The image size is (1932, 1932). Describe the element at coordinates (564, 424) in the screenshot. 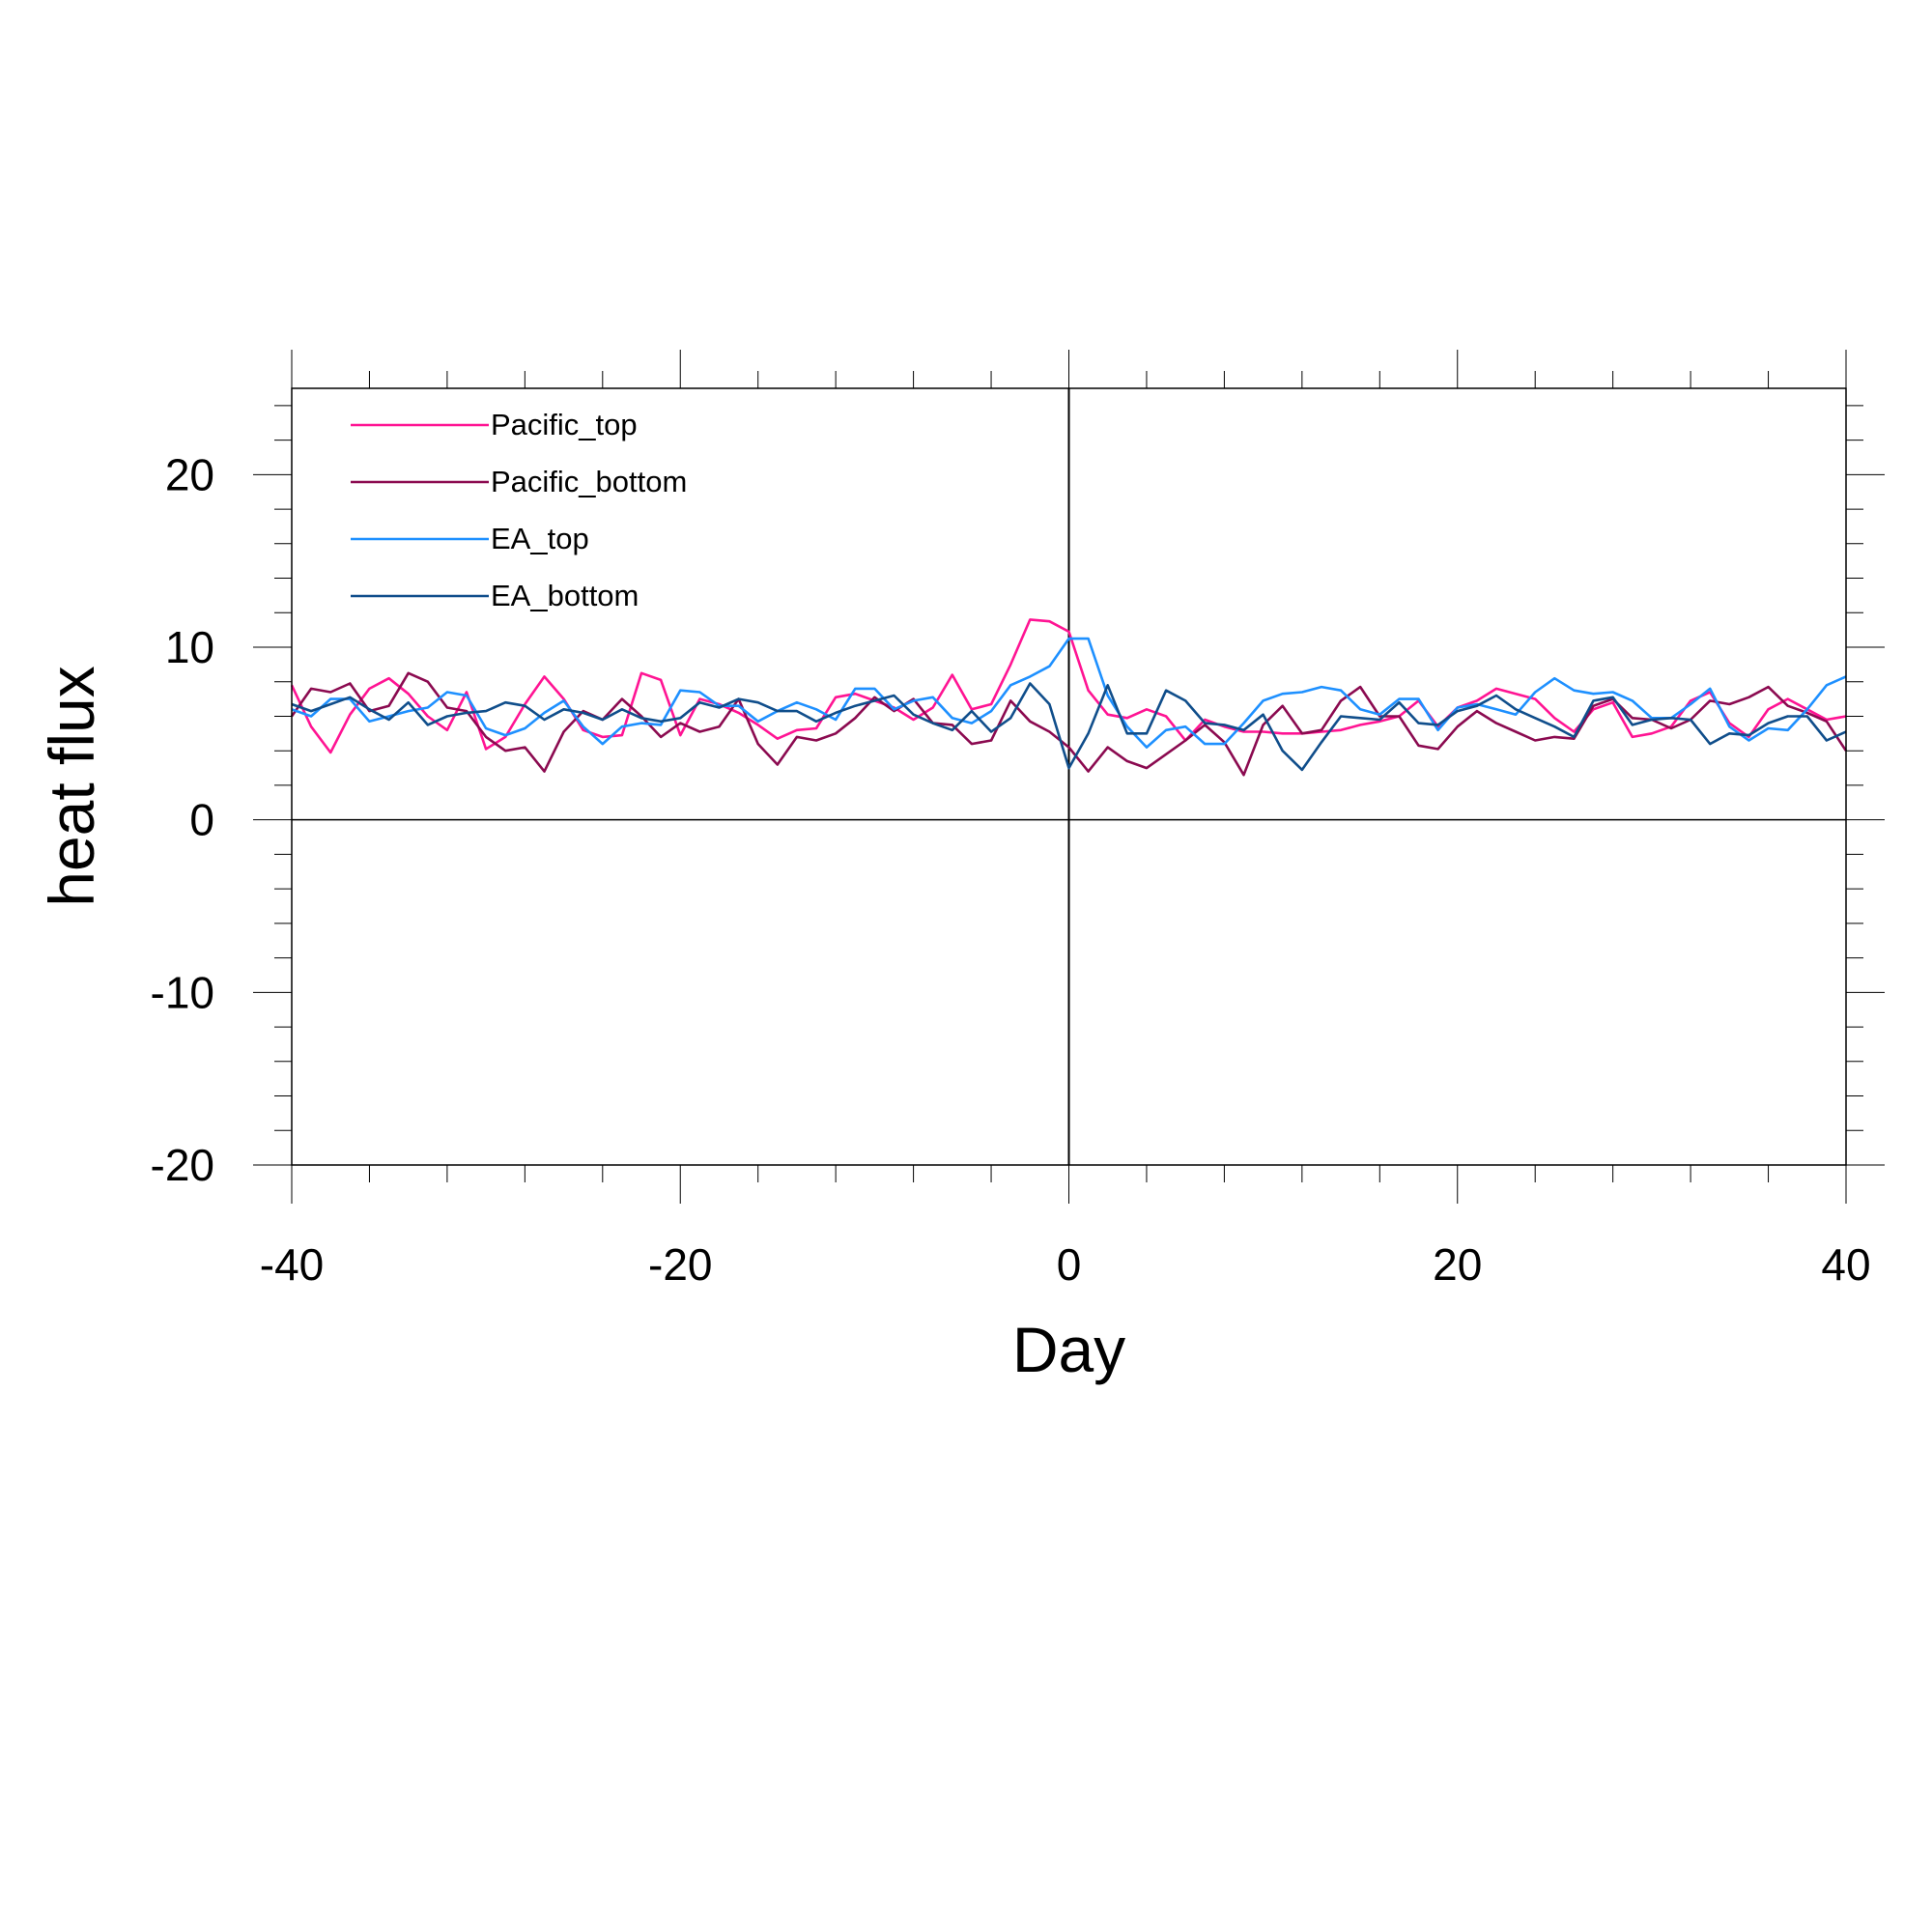

I see `legend-label: Pacific_top` at that location.